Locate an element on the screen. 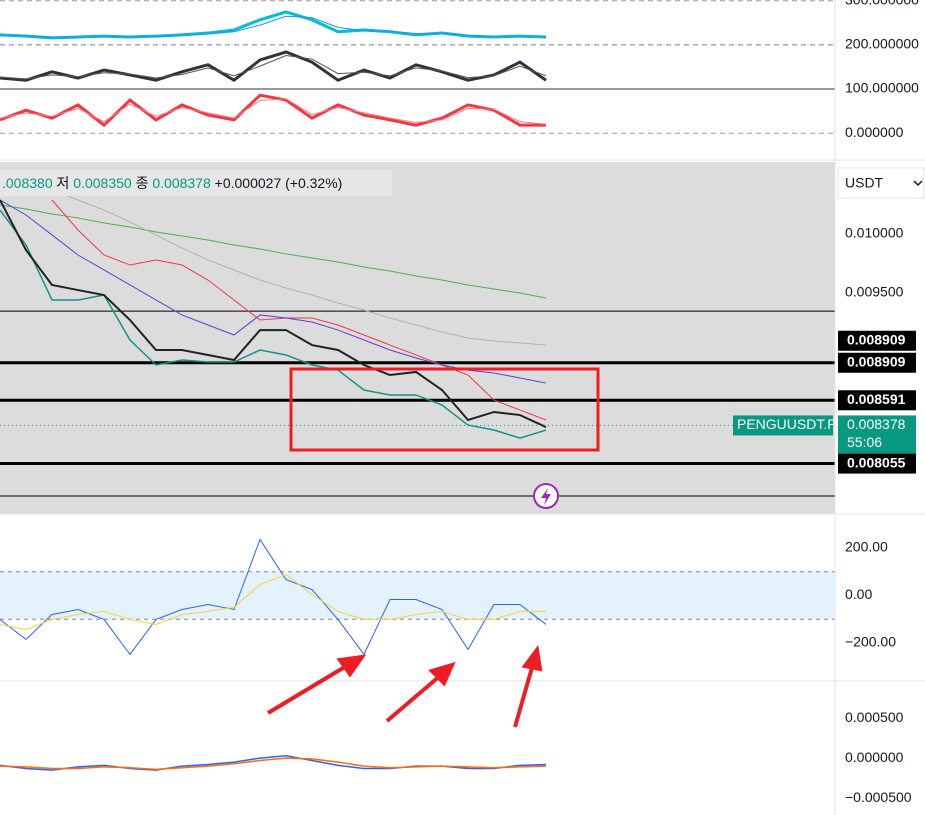 The width and height of the screenshot is (925, 815). cci-band is located at coordinates (417, 595).